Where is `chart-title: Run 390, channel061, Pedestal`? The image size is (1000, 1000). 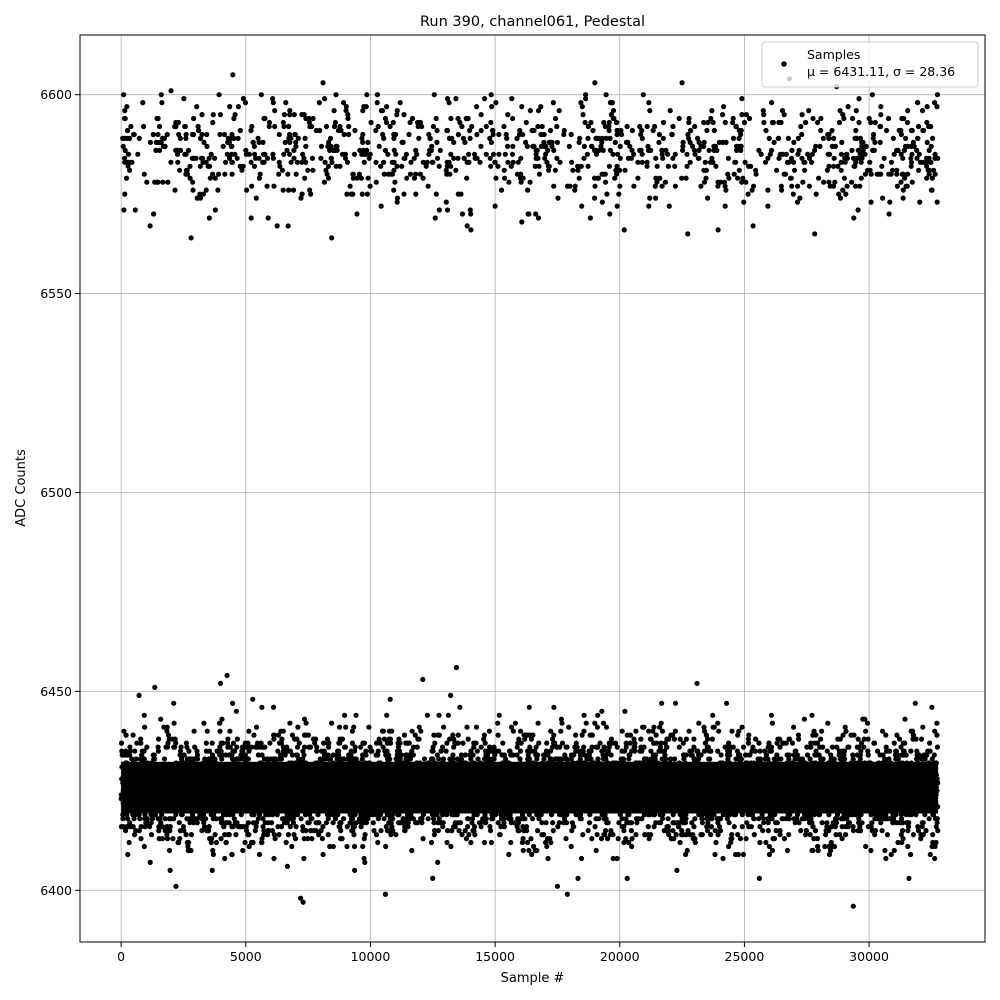 chart-title: Run 390, channel061, Pedestal is located at coordinates (532, 22).